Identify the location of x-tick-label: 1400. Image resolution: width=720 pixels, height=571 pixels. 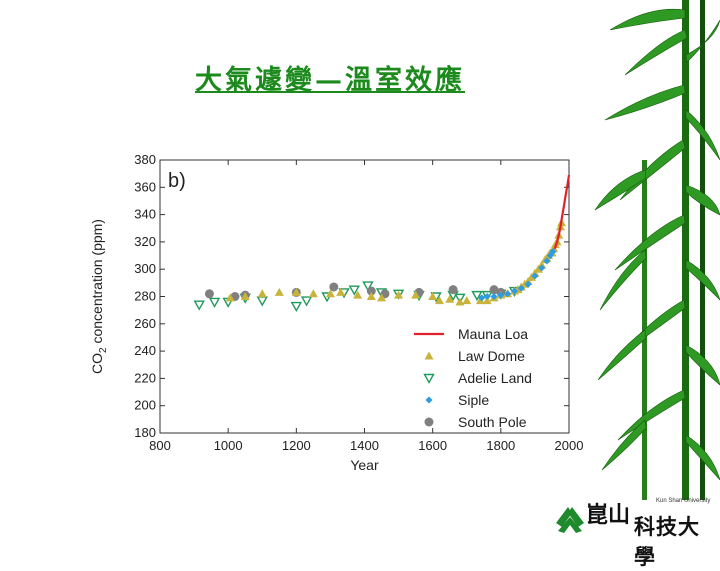
(364, 445).